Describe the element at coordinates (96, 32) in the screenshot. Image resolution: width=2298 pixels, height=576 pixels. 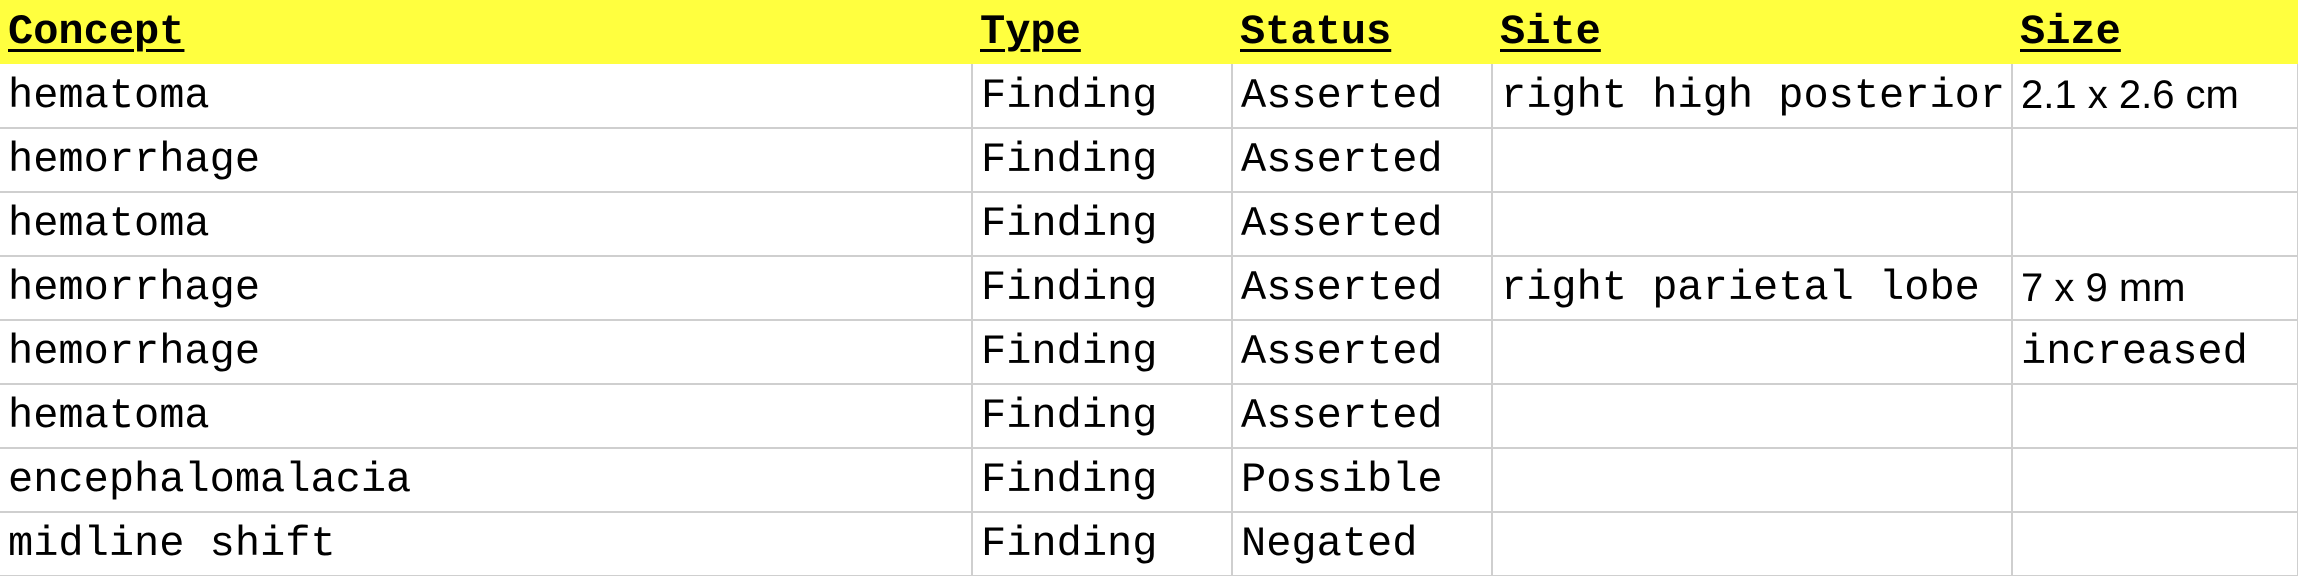
I see `column-header-concept: Concept` at that location.